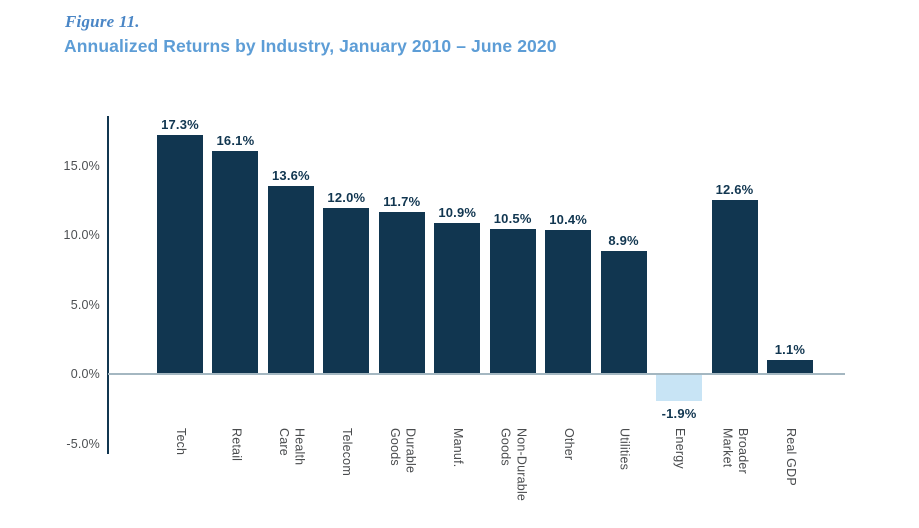 This screenshot has height=528, width=919. What do you see at coordinates (235, 141) in the screenshot?
I see `value-label-retail: 16.1%` at bounding box center [235, 141].